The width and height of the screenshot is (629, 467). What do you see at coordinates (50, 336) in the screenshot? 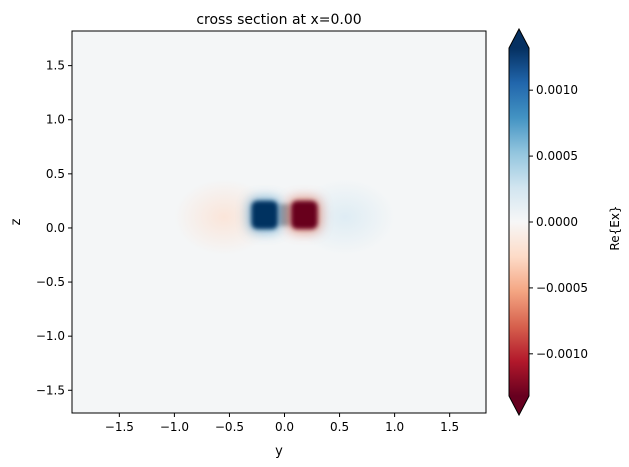
I see `y-tick-label: −1.0` at bounding box center [50, 336].